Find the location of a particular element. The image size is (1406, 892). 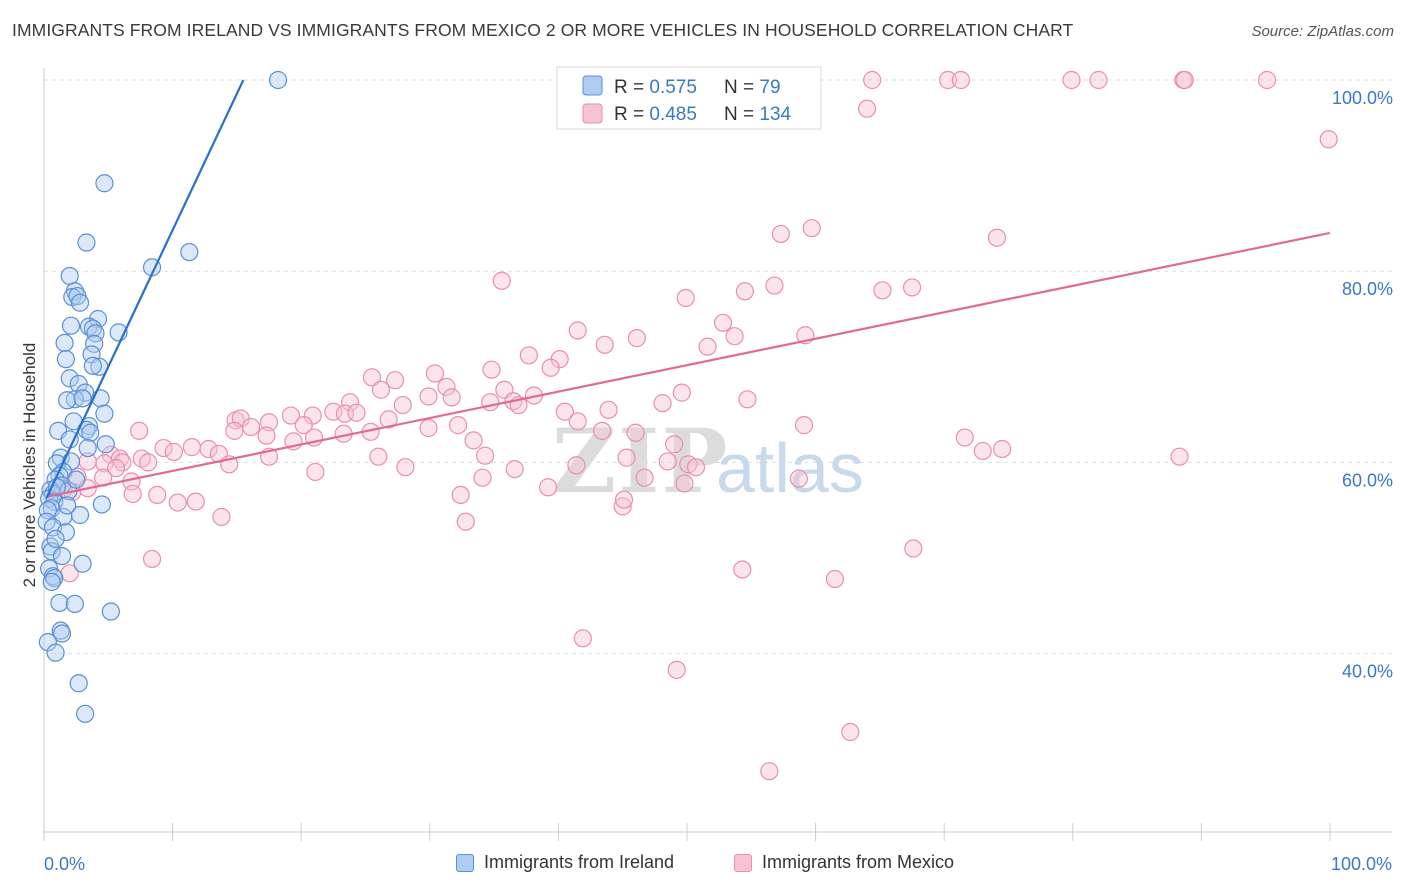

x-tick-label-100: 100.0% is located at coordinates (1361, 864).